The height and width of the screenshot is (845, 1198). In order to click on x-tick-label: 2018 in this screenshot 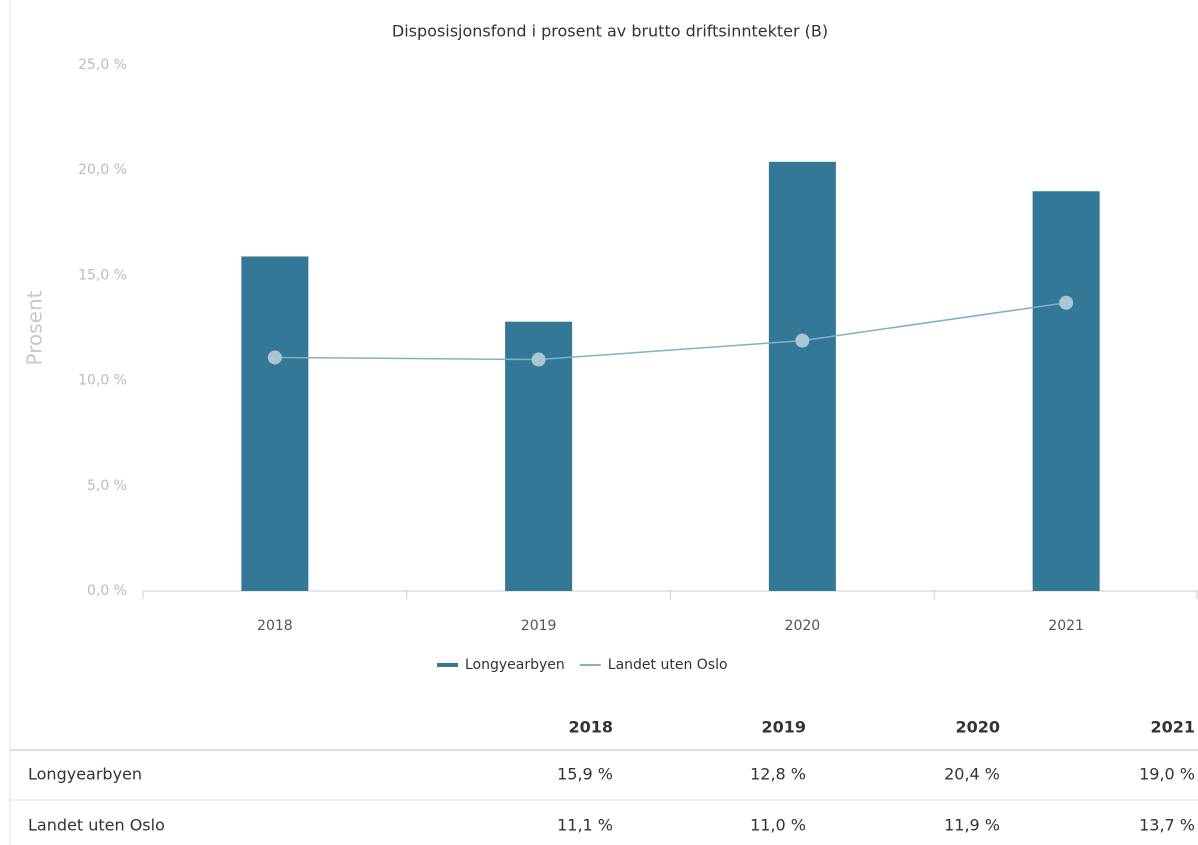, I will do `click(275, 626)`.